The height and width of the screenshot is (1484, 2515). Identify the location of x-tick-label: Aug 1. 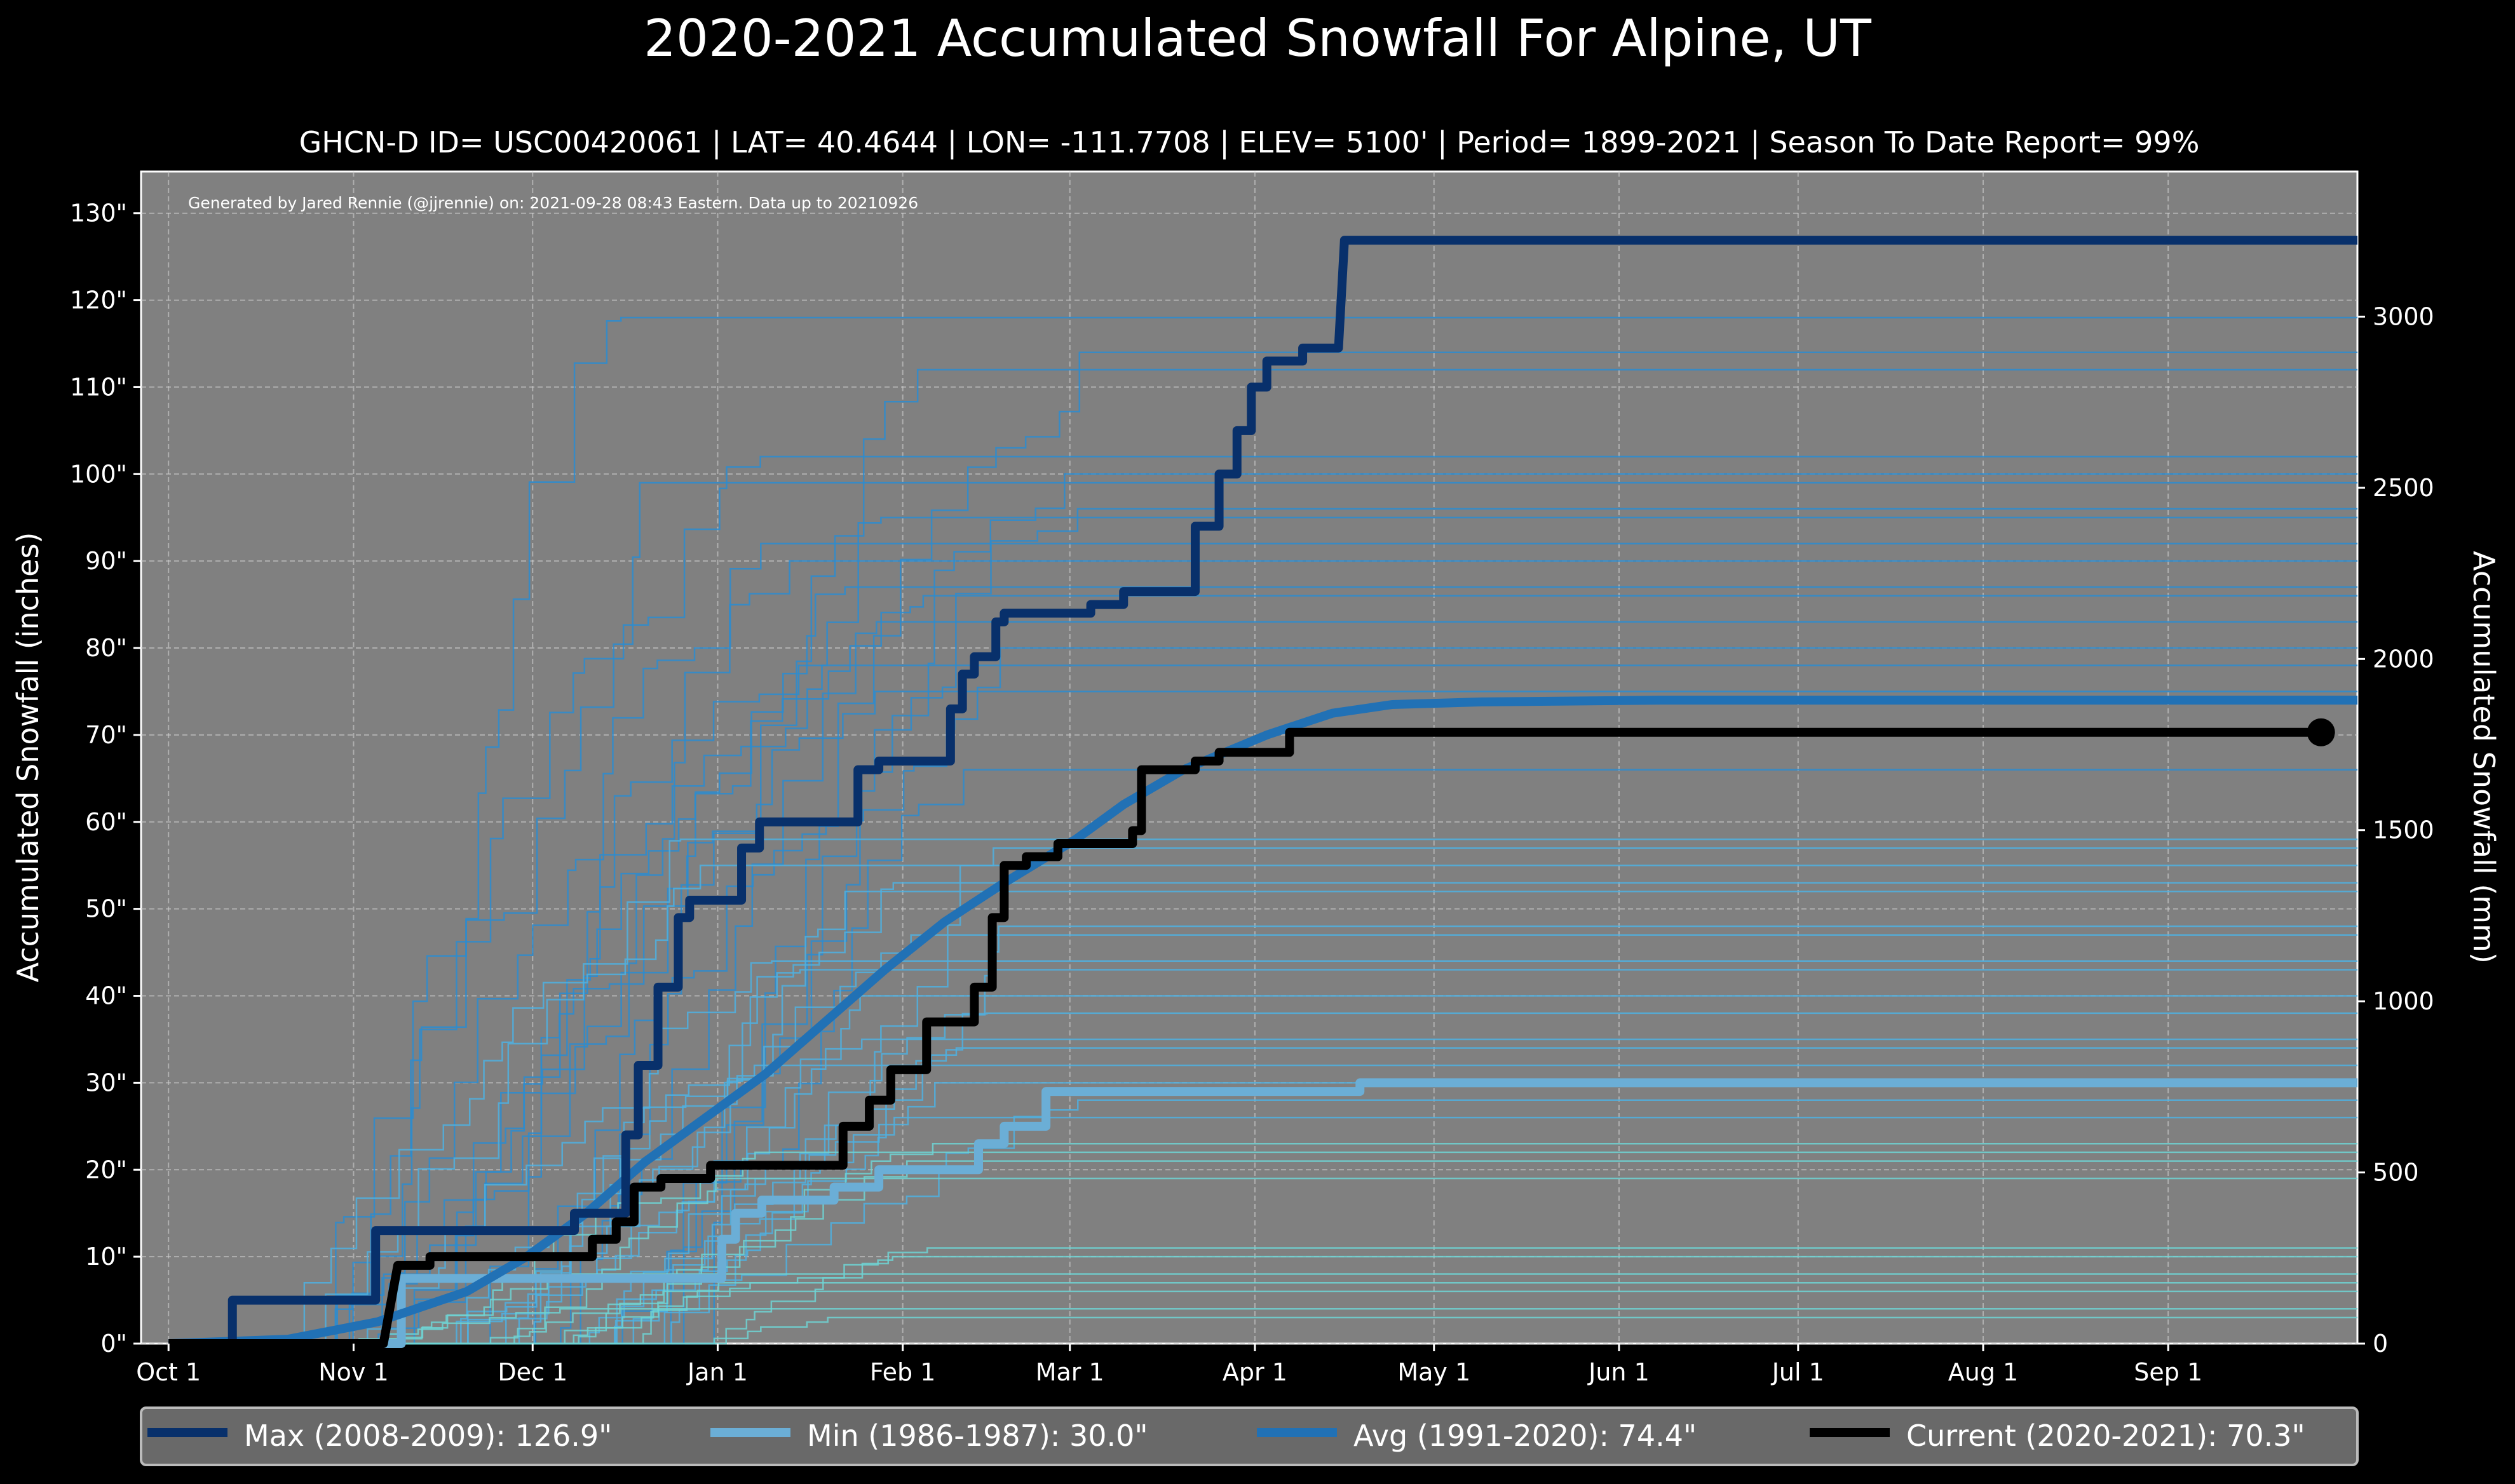
(1983, 1372).